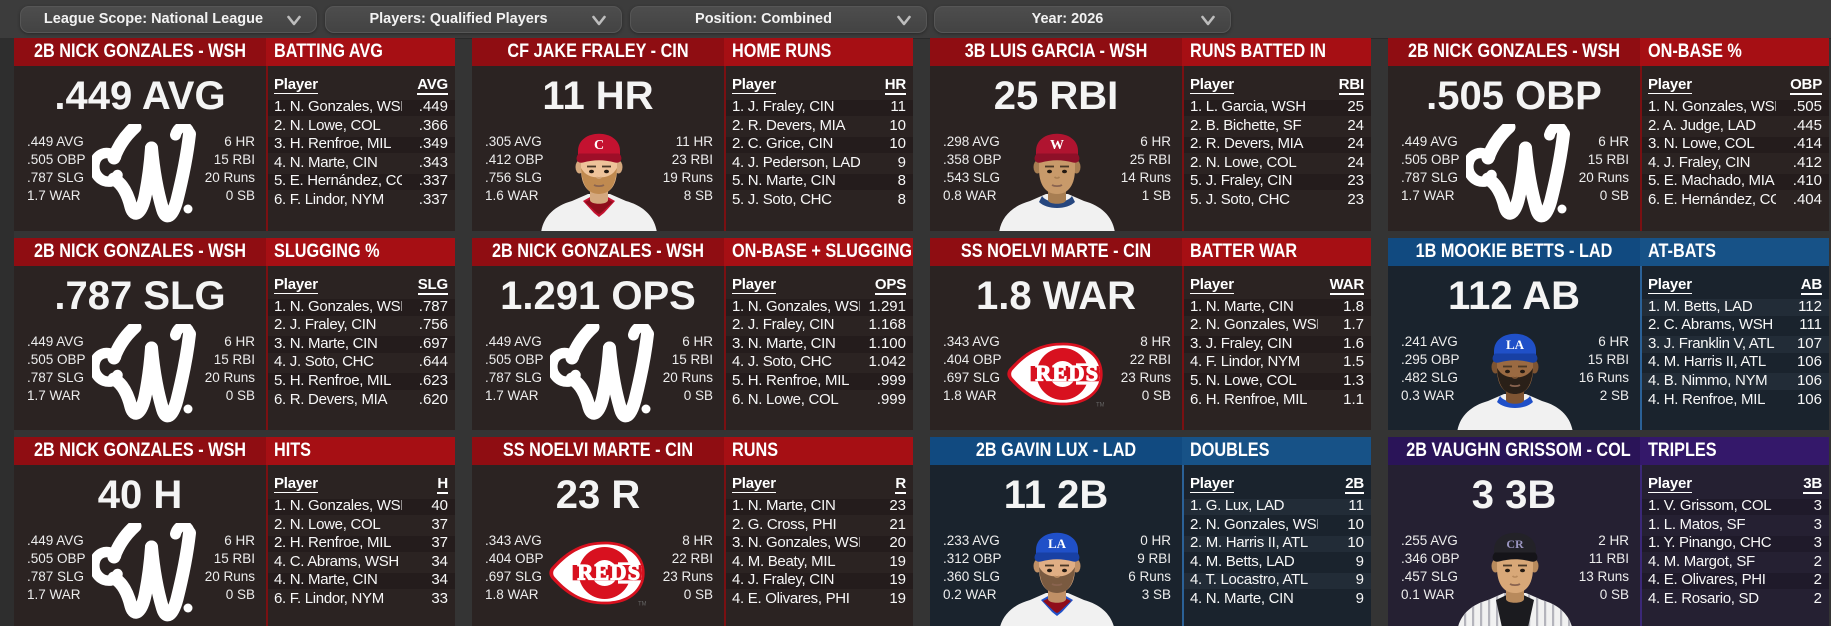 The image size is (1831, 626). Describe the element at coordinates (1057, 145) in the screenshot. I see `svg-text: W` at that location.